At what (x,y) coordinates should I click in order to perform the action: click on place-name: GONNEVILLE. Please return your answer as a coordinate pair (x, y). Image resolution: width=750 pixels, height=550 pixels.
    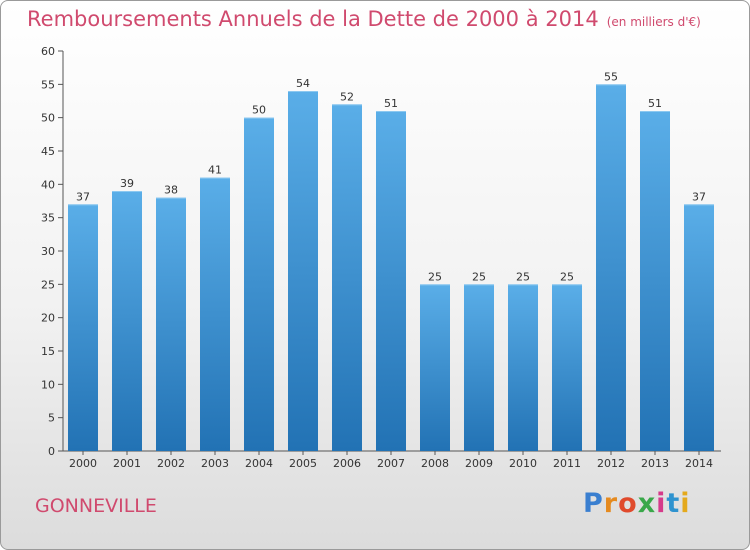
    Looking at the image, I should click on (96, 506).